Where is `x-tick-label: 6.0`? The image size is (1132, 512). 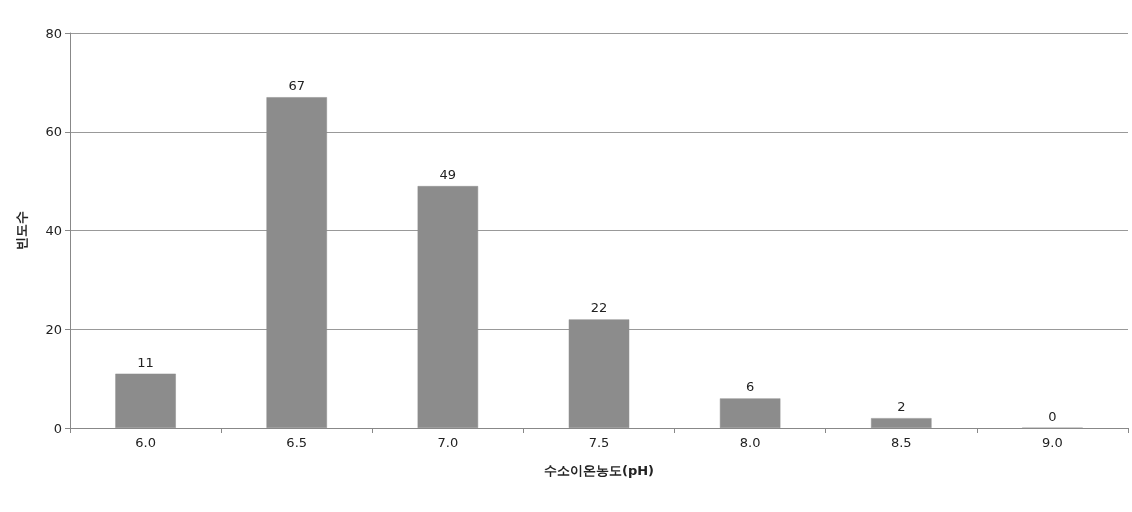 x-tick-label: 6.0 is located at coordinates (145, 442).